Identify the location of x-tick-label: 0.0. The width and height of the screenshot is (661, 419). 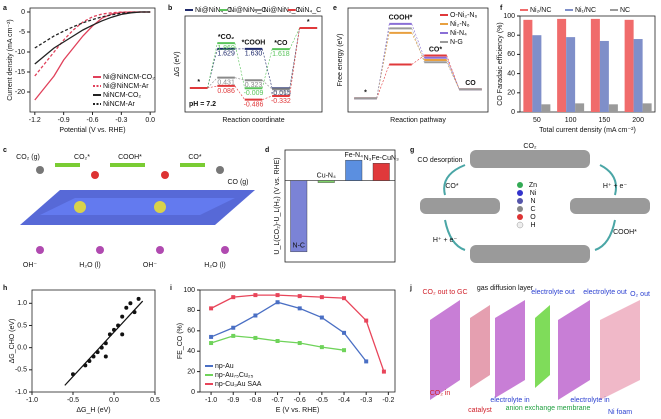
(114, 400).